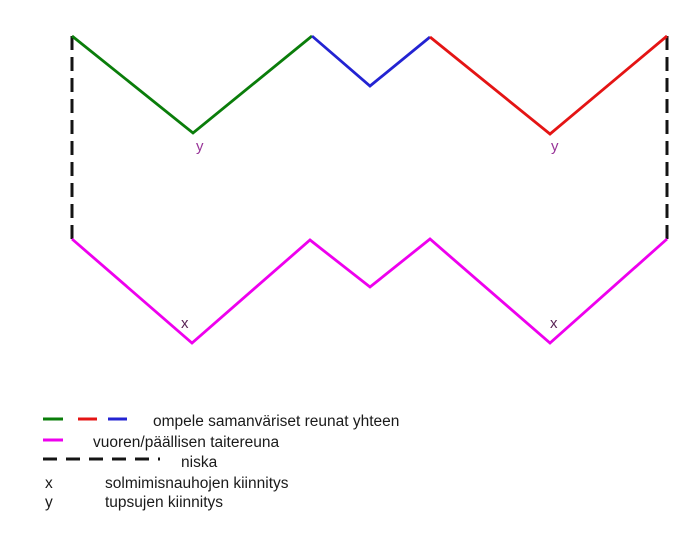 Image resolution: width=700 pixels, height=560 pixels. Describe the element at coordinates (555, 146) in the screenshot. I see `tassel-point-label-right: y` at that location.